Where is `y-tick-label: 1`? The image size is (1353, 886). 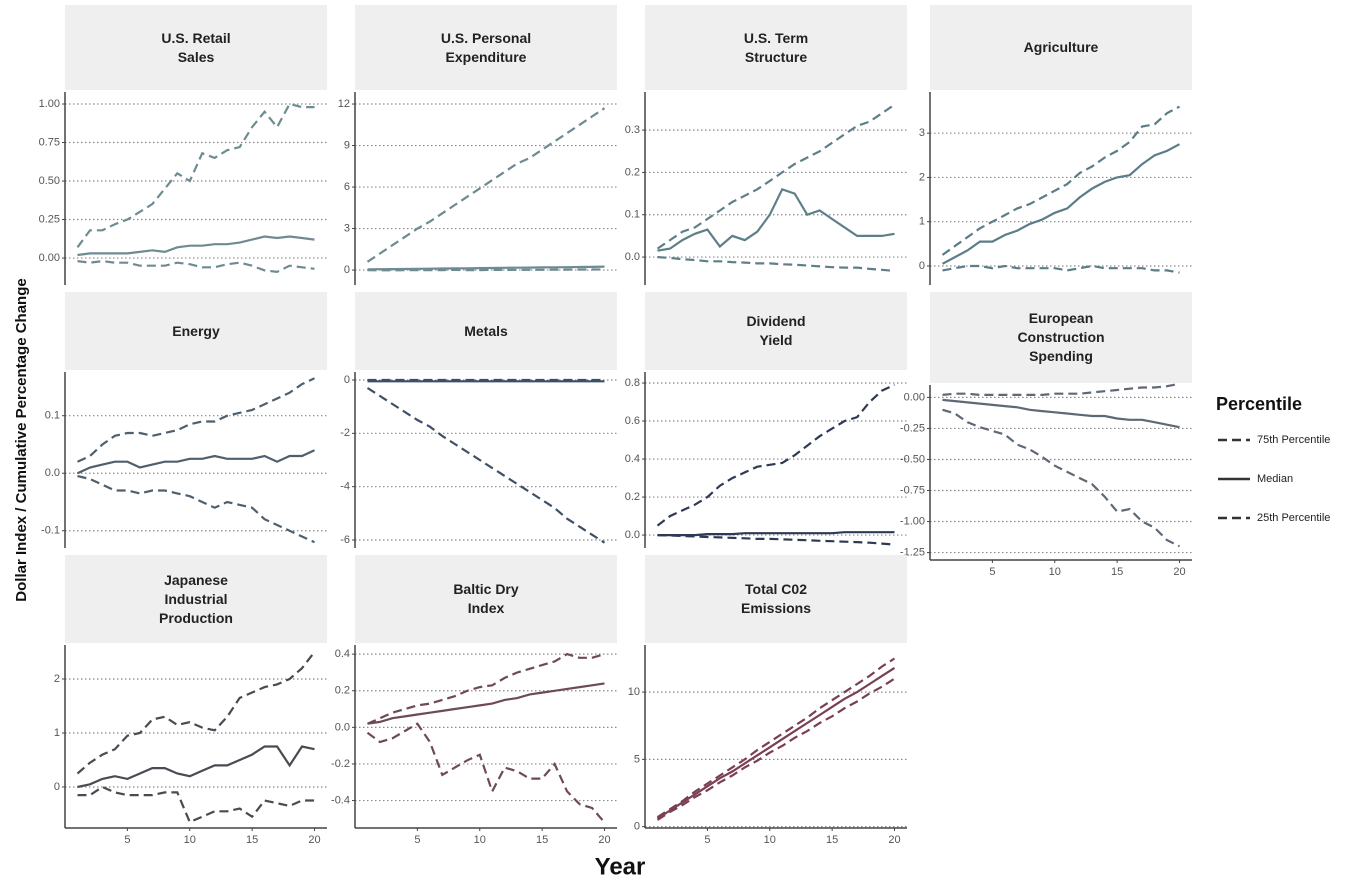 y-tick-label: 1 is located at coordinates (57, 733).